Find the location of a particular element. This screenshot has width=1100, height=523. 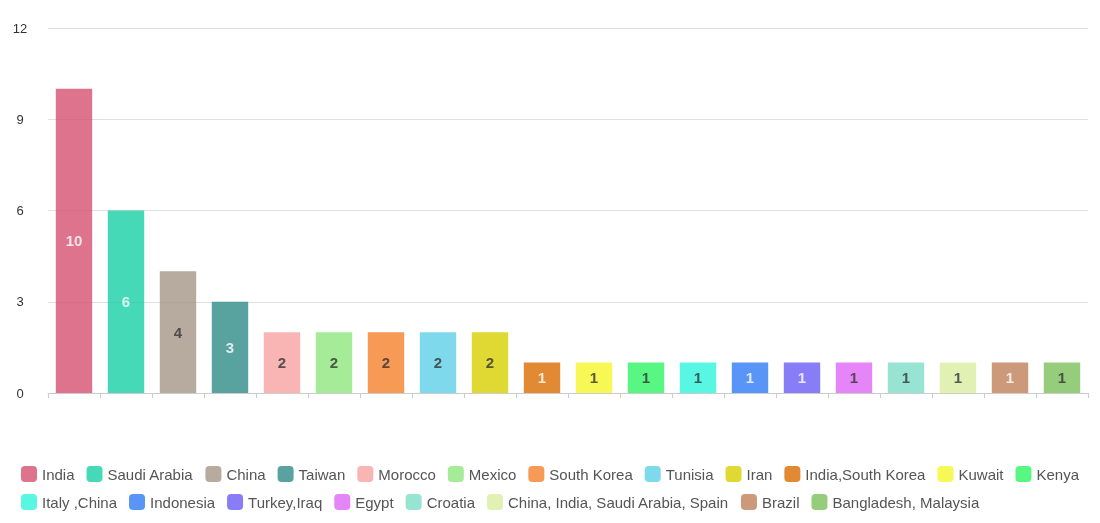

data-label: 6 is located at coordinates (126, 302).